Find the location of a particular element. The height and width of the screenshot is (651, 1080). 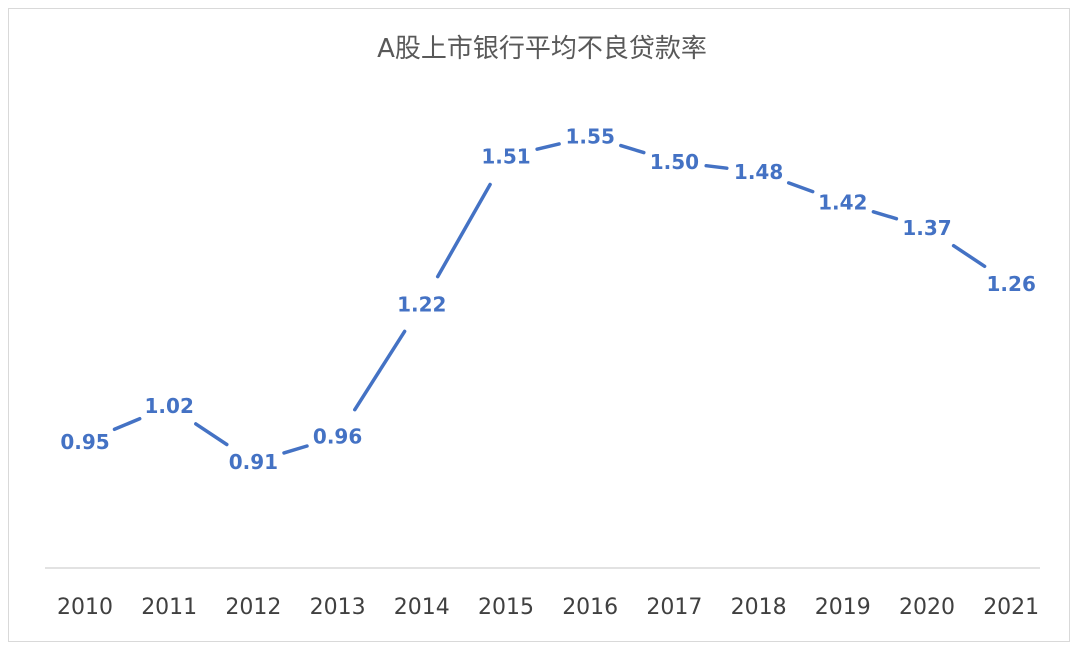

series-line-segment-2014-2015 is located at coordinates (463, 230).